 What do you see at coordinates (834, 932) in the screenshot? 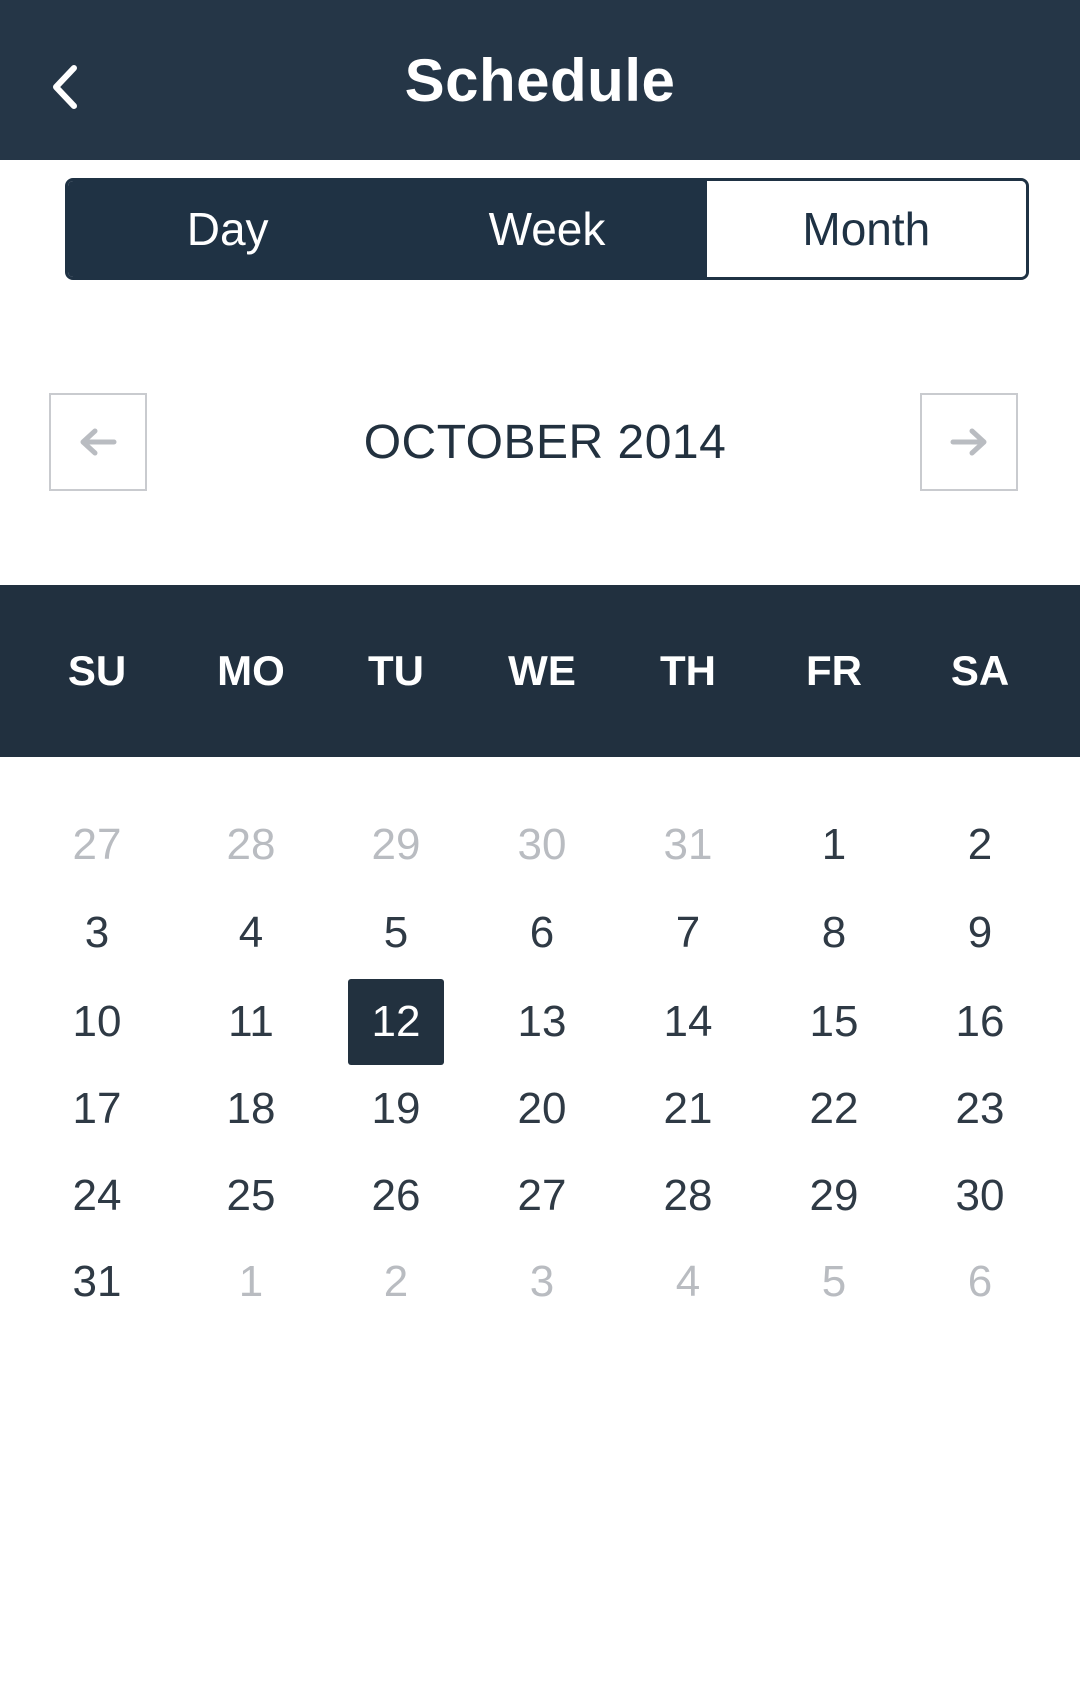
I see `day-cell: 8` at bounding box center [834, 932].